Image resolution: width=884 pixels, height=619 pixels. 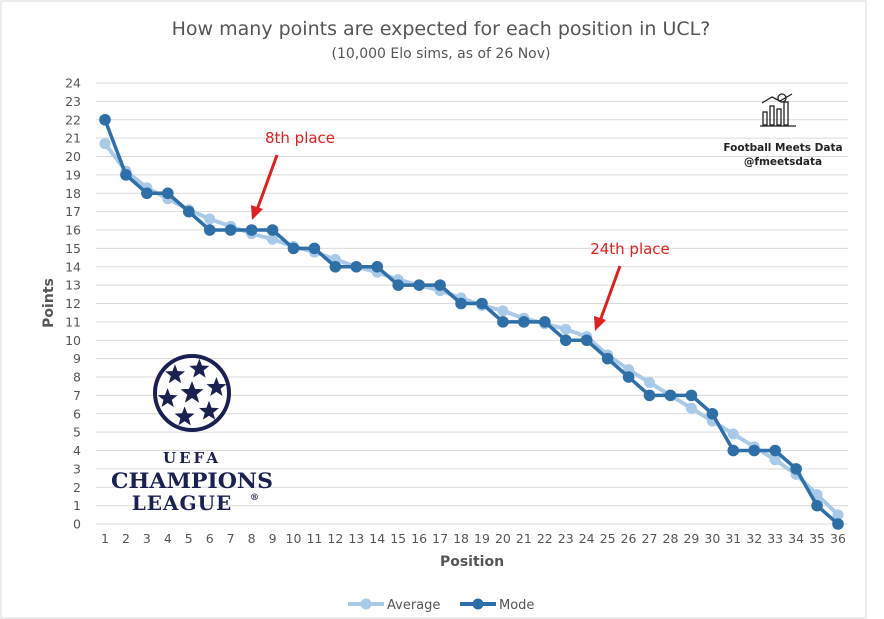 I want to click on logo-uefa-text: UEFA, so click(x=192, y=458).